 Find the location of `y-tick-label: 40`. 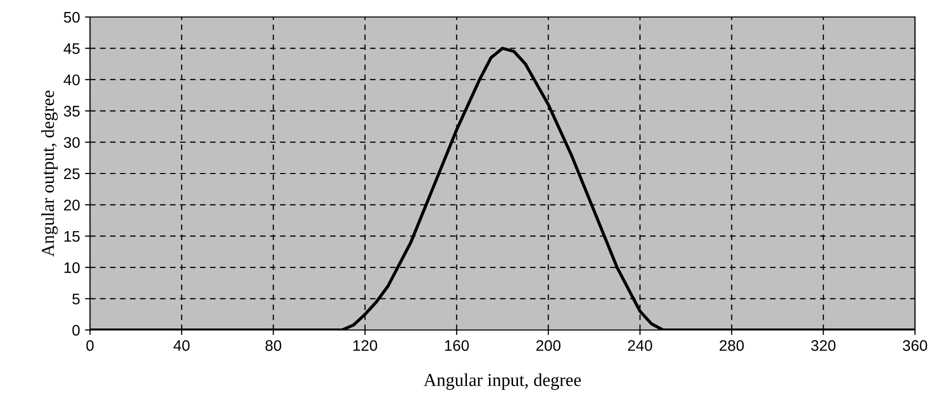

y-tick-label: 40 is located at coordinates (72, 80).